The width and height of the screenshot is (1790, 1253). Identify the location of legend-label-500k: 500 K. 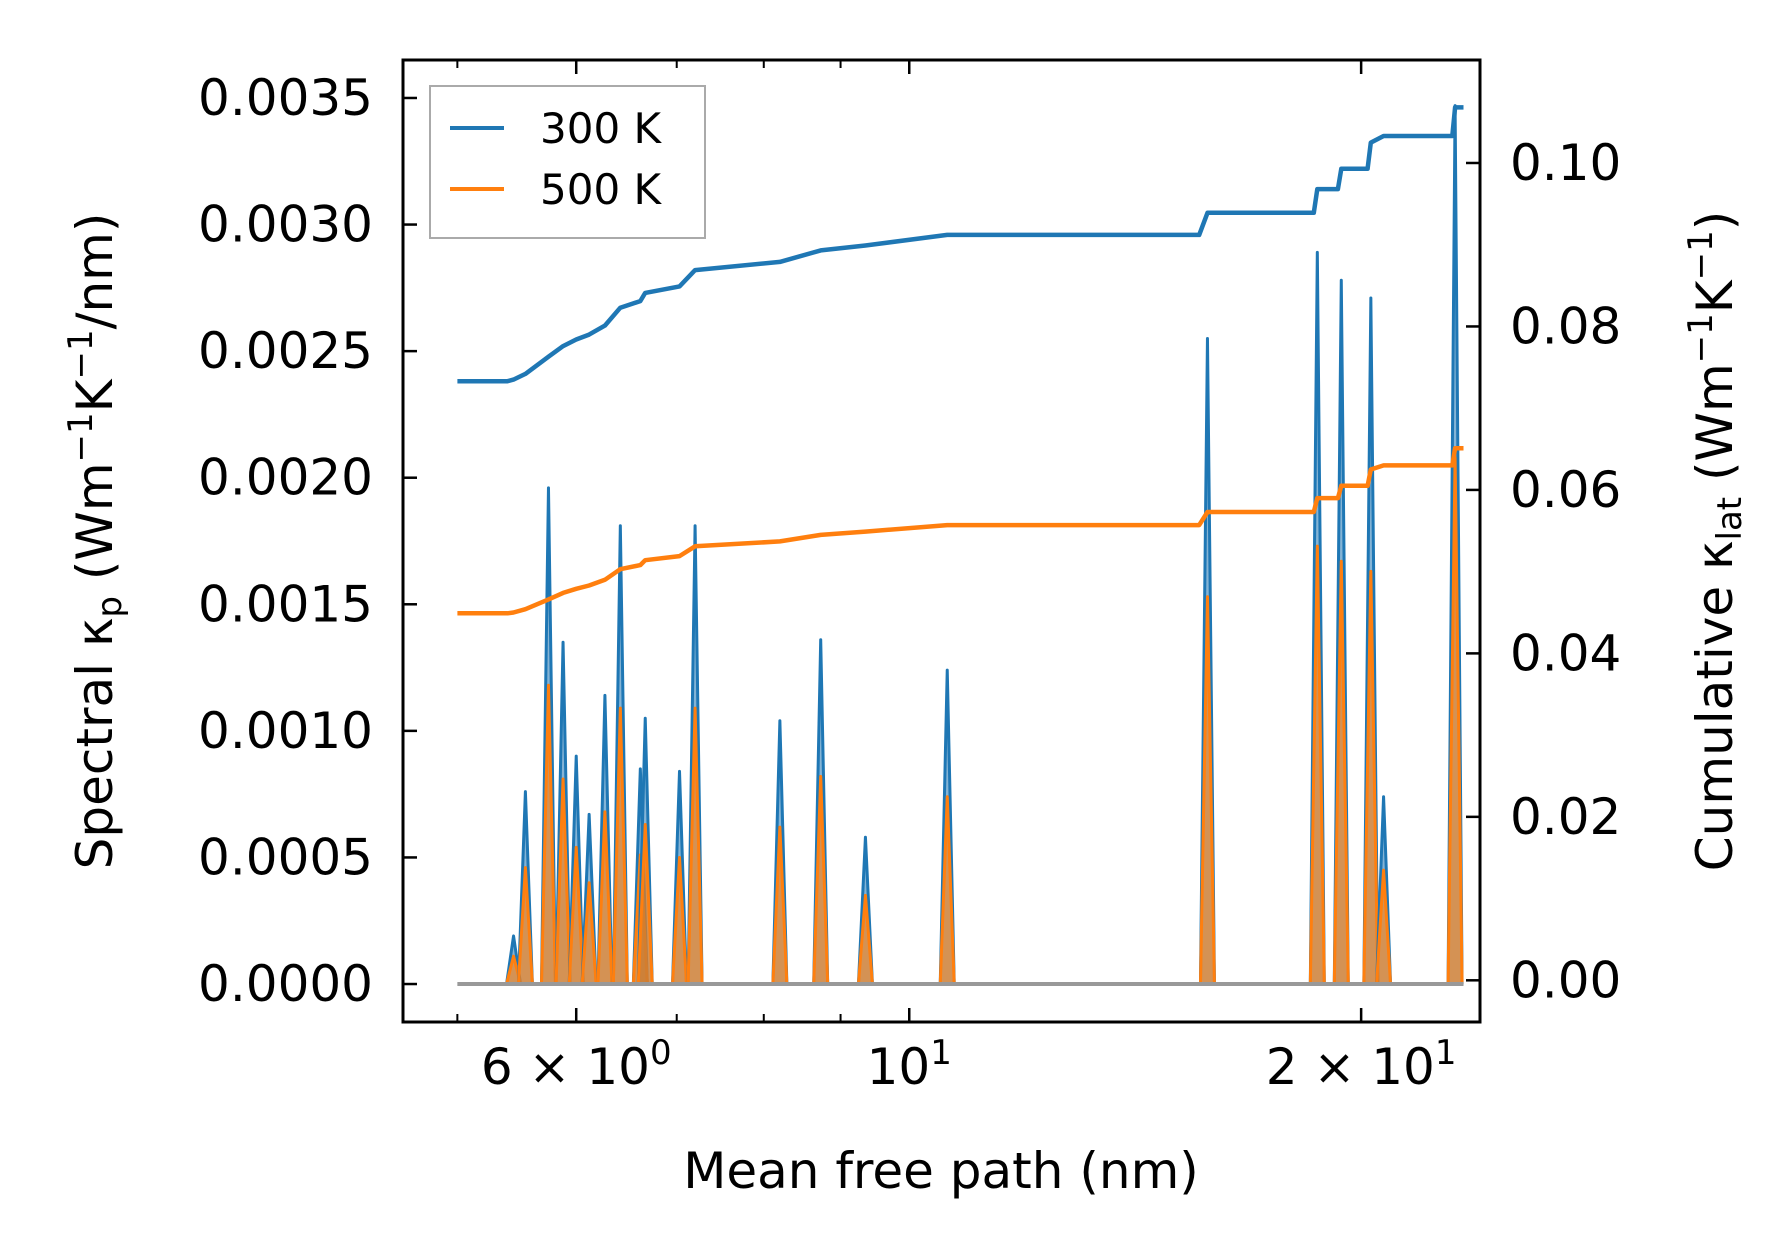
(601, 189).